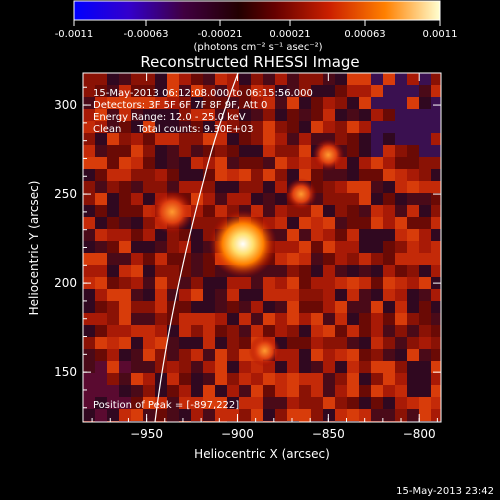 The width and height of the screenshot is (500, 500). What do you see at coordinates (169, 117) in the screenshot?
I see `energy-range-text: Energy Range: 12.0 - 25.0 keV` at bounding box center [169, 117].